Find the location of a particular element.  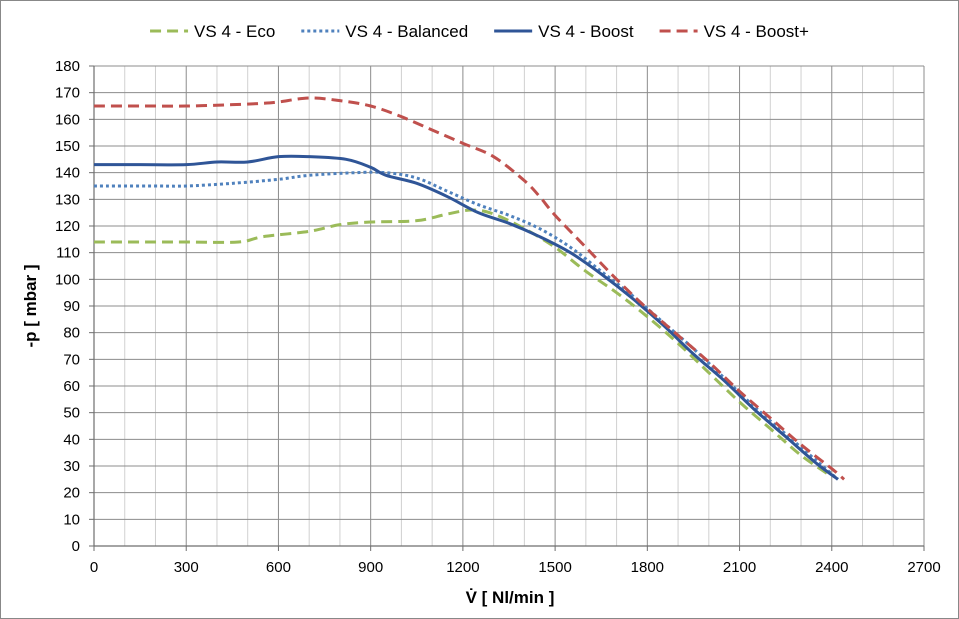

x-tick-label: 900 is located at coordinates (370, 567).